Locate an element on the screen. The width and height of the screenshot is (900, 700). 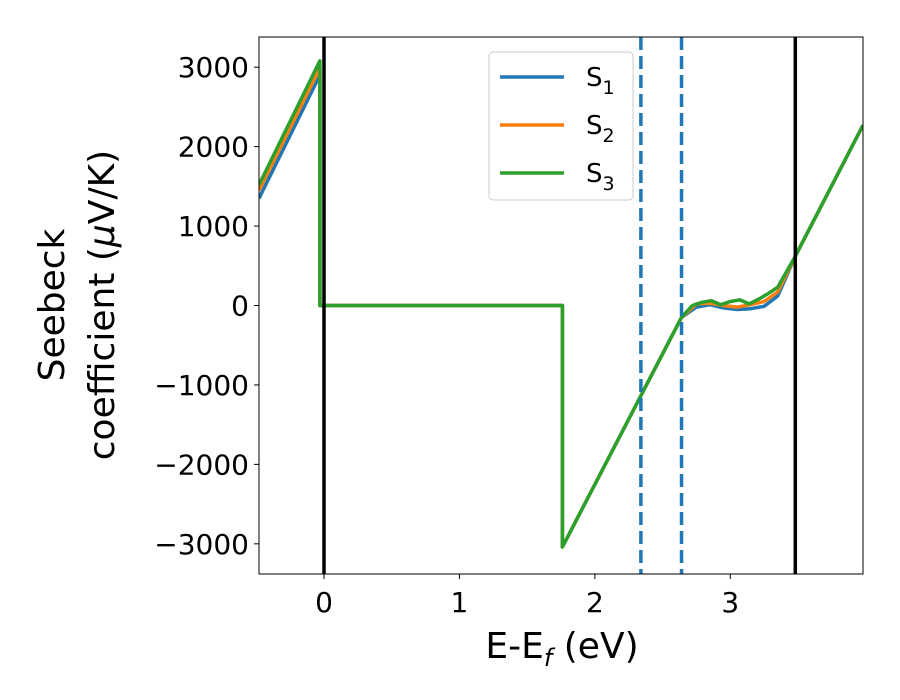
y-axis-title-pre: coefficient ( is located at coordinates (102, 353).